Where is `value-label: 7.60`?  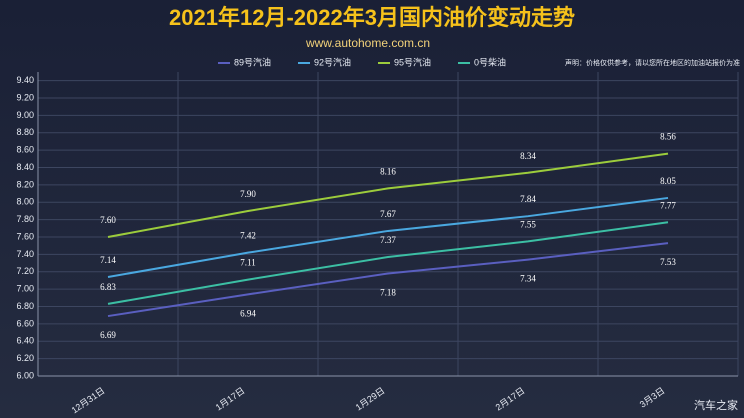 value-label: 7.60 is located at coordinates (108, 220).